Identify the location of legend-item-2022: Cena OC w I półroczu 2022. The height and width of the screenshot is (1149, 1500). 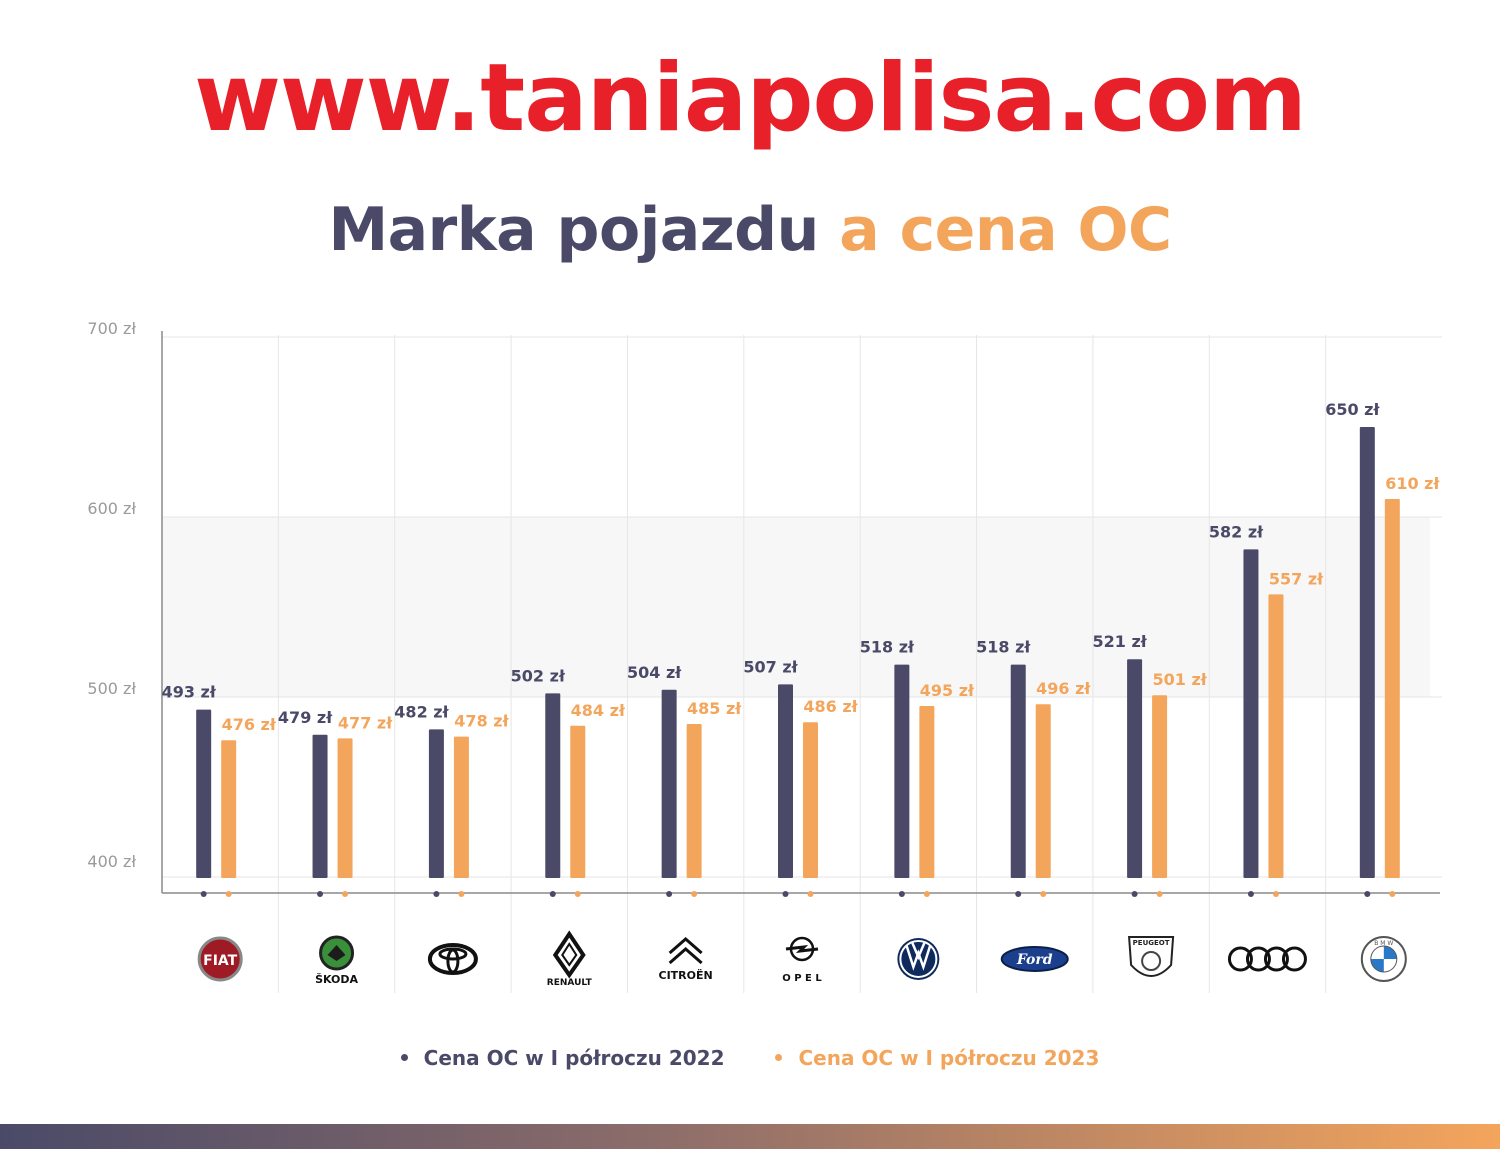
(562, 1058).